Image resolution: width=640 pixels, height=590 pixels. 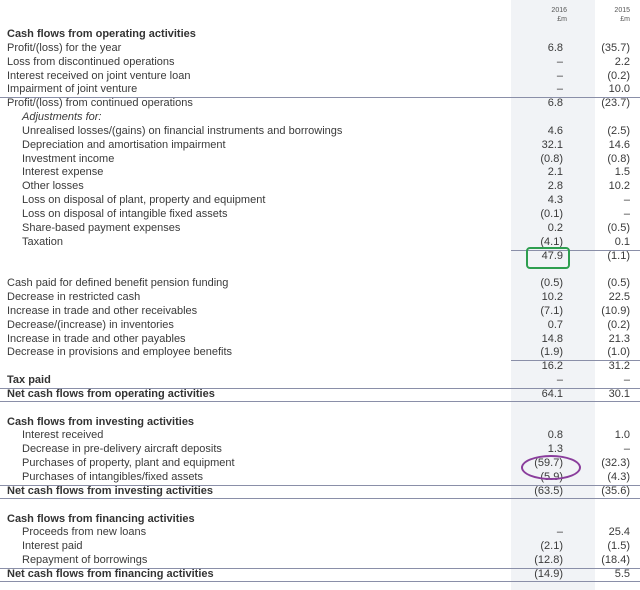 What do you see at coordinates (548, 560) in the screenshot?
I see `value-2016: (12.8)` at bounding box center [548, 560].